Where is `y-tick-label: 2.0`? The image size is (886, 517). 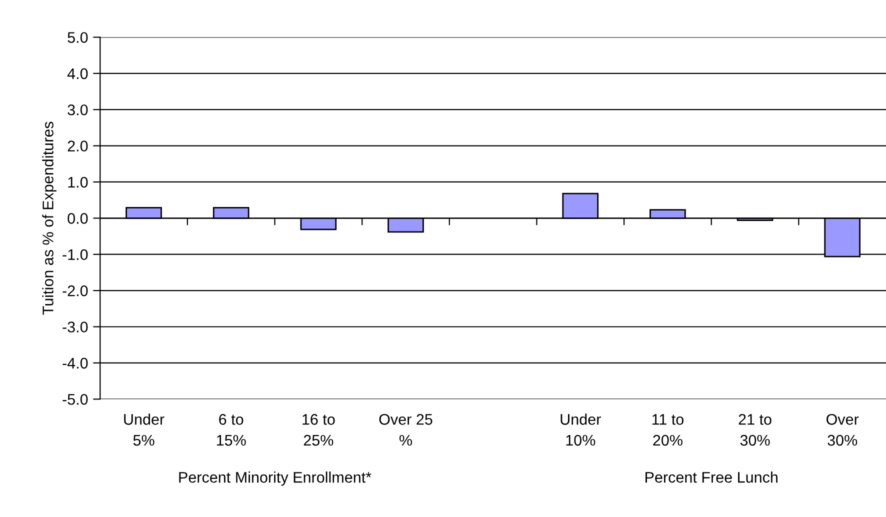 y-tick-label: 2.0 is located at coordinates (78, 146).